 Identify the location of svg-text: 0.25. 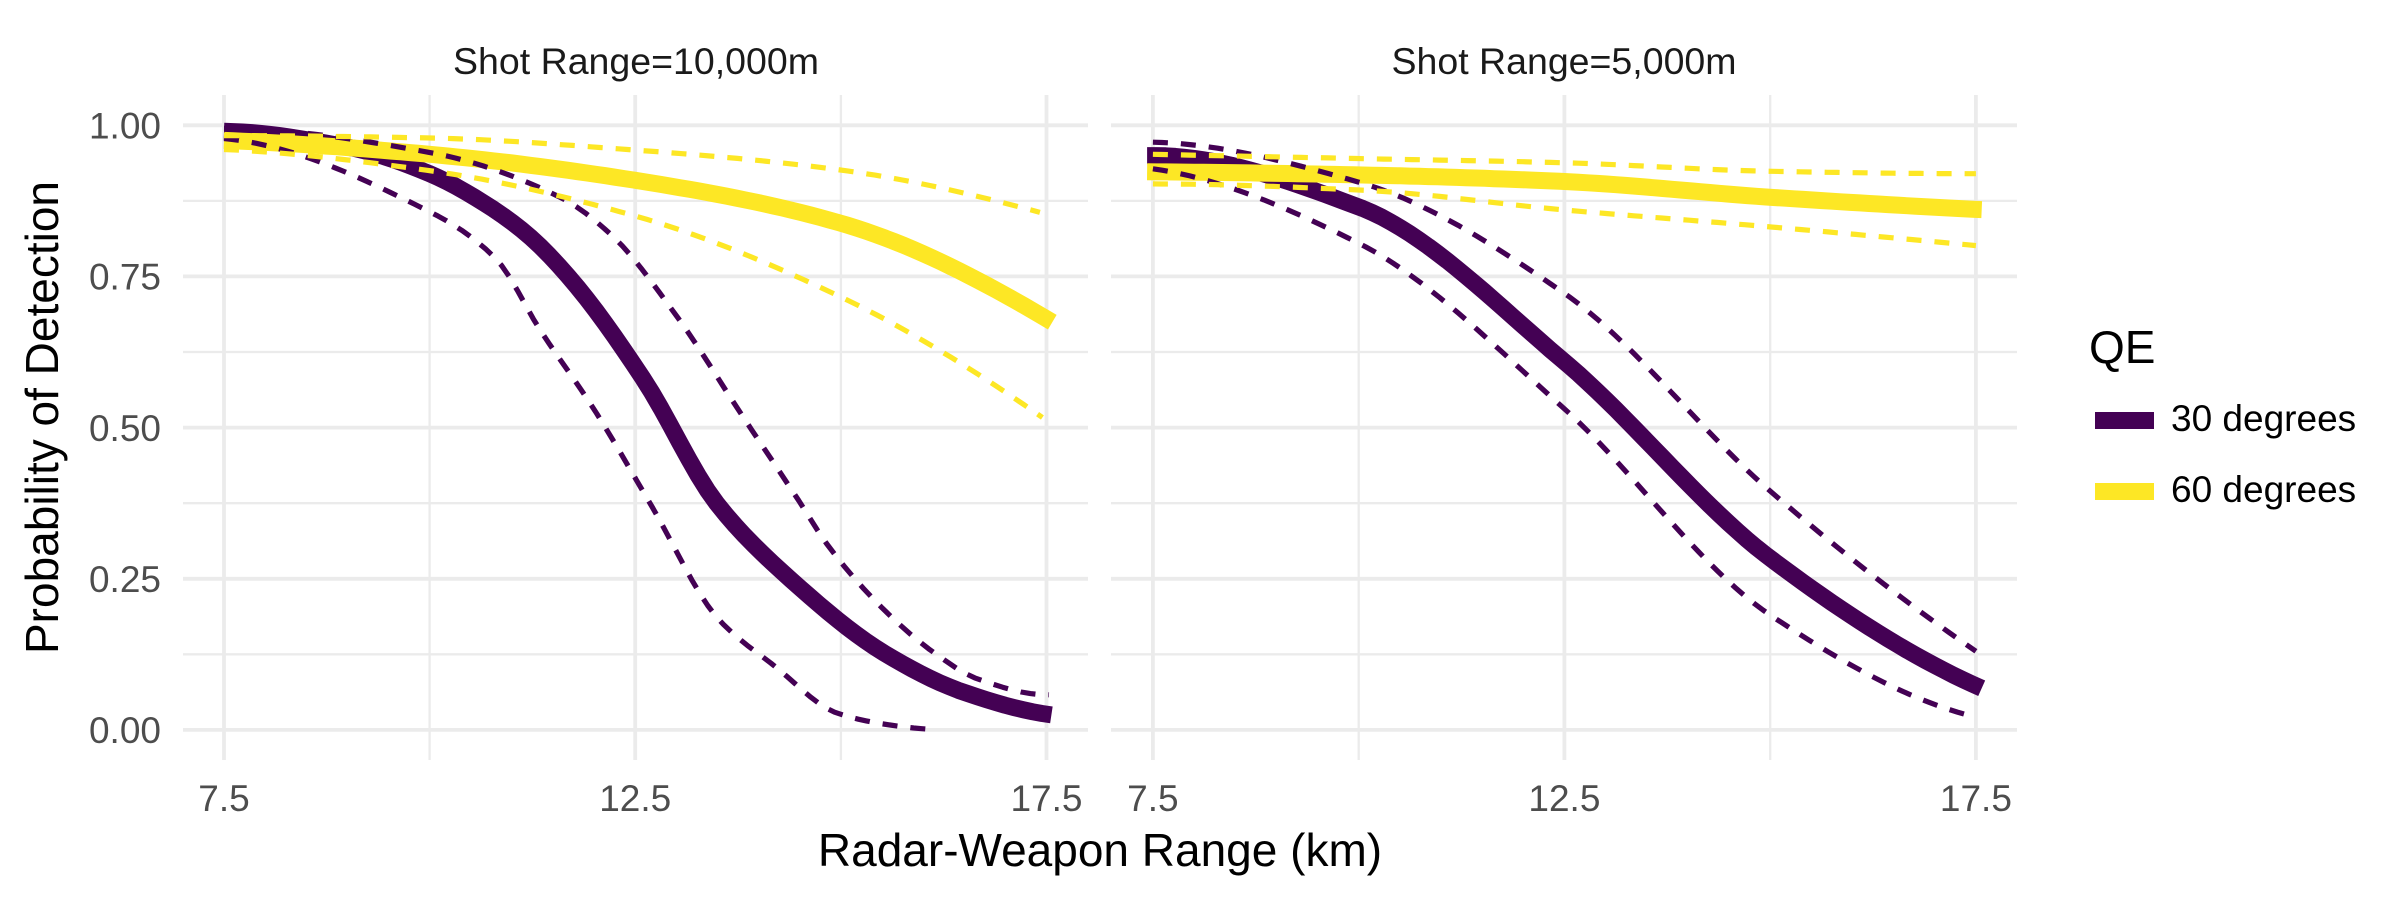
(125, 579).